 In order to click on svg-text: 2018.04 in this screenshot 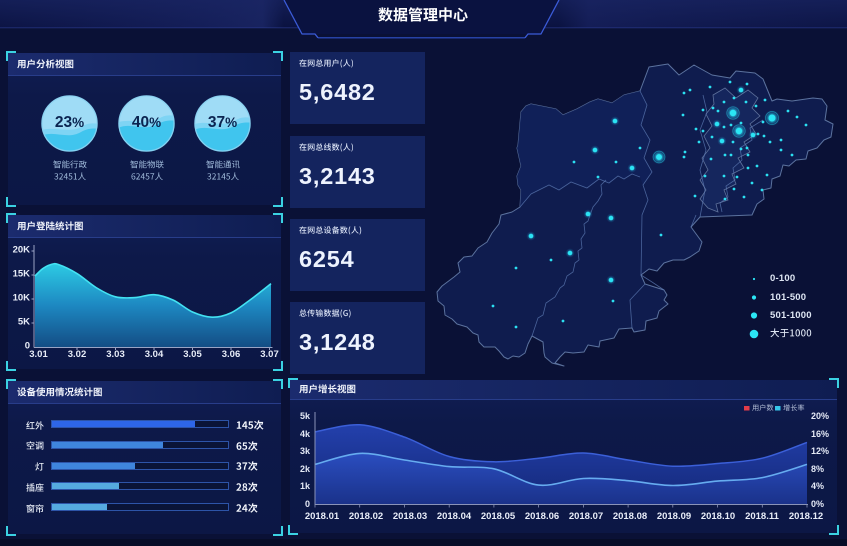, I will do `click(454, 516)`.